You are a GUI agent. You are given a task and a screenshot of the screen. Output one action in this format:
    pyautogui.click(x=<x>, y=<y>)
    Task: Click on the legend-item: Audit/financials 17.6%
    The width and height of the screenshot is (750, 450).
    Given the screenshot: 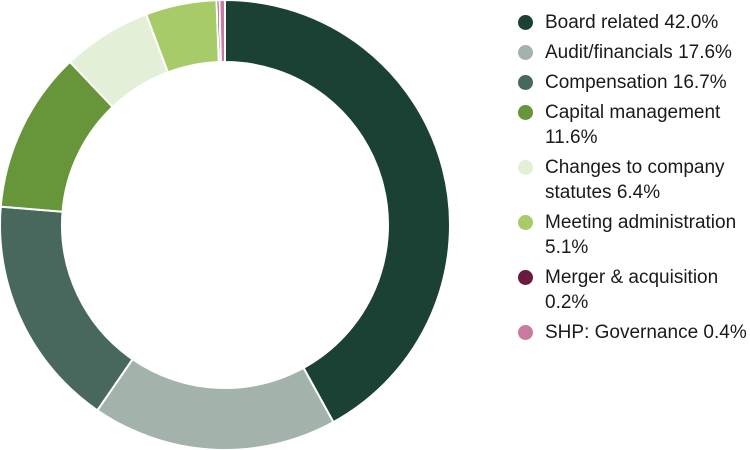 What is the action you would take?
    pyautogui.click(x=630, y=52)
    